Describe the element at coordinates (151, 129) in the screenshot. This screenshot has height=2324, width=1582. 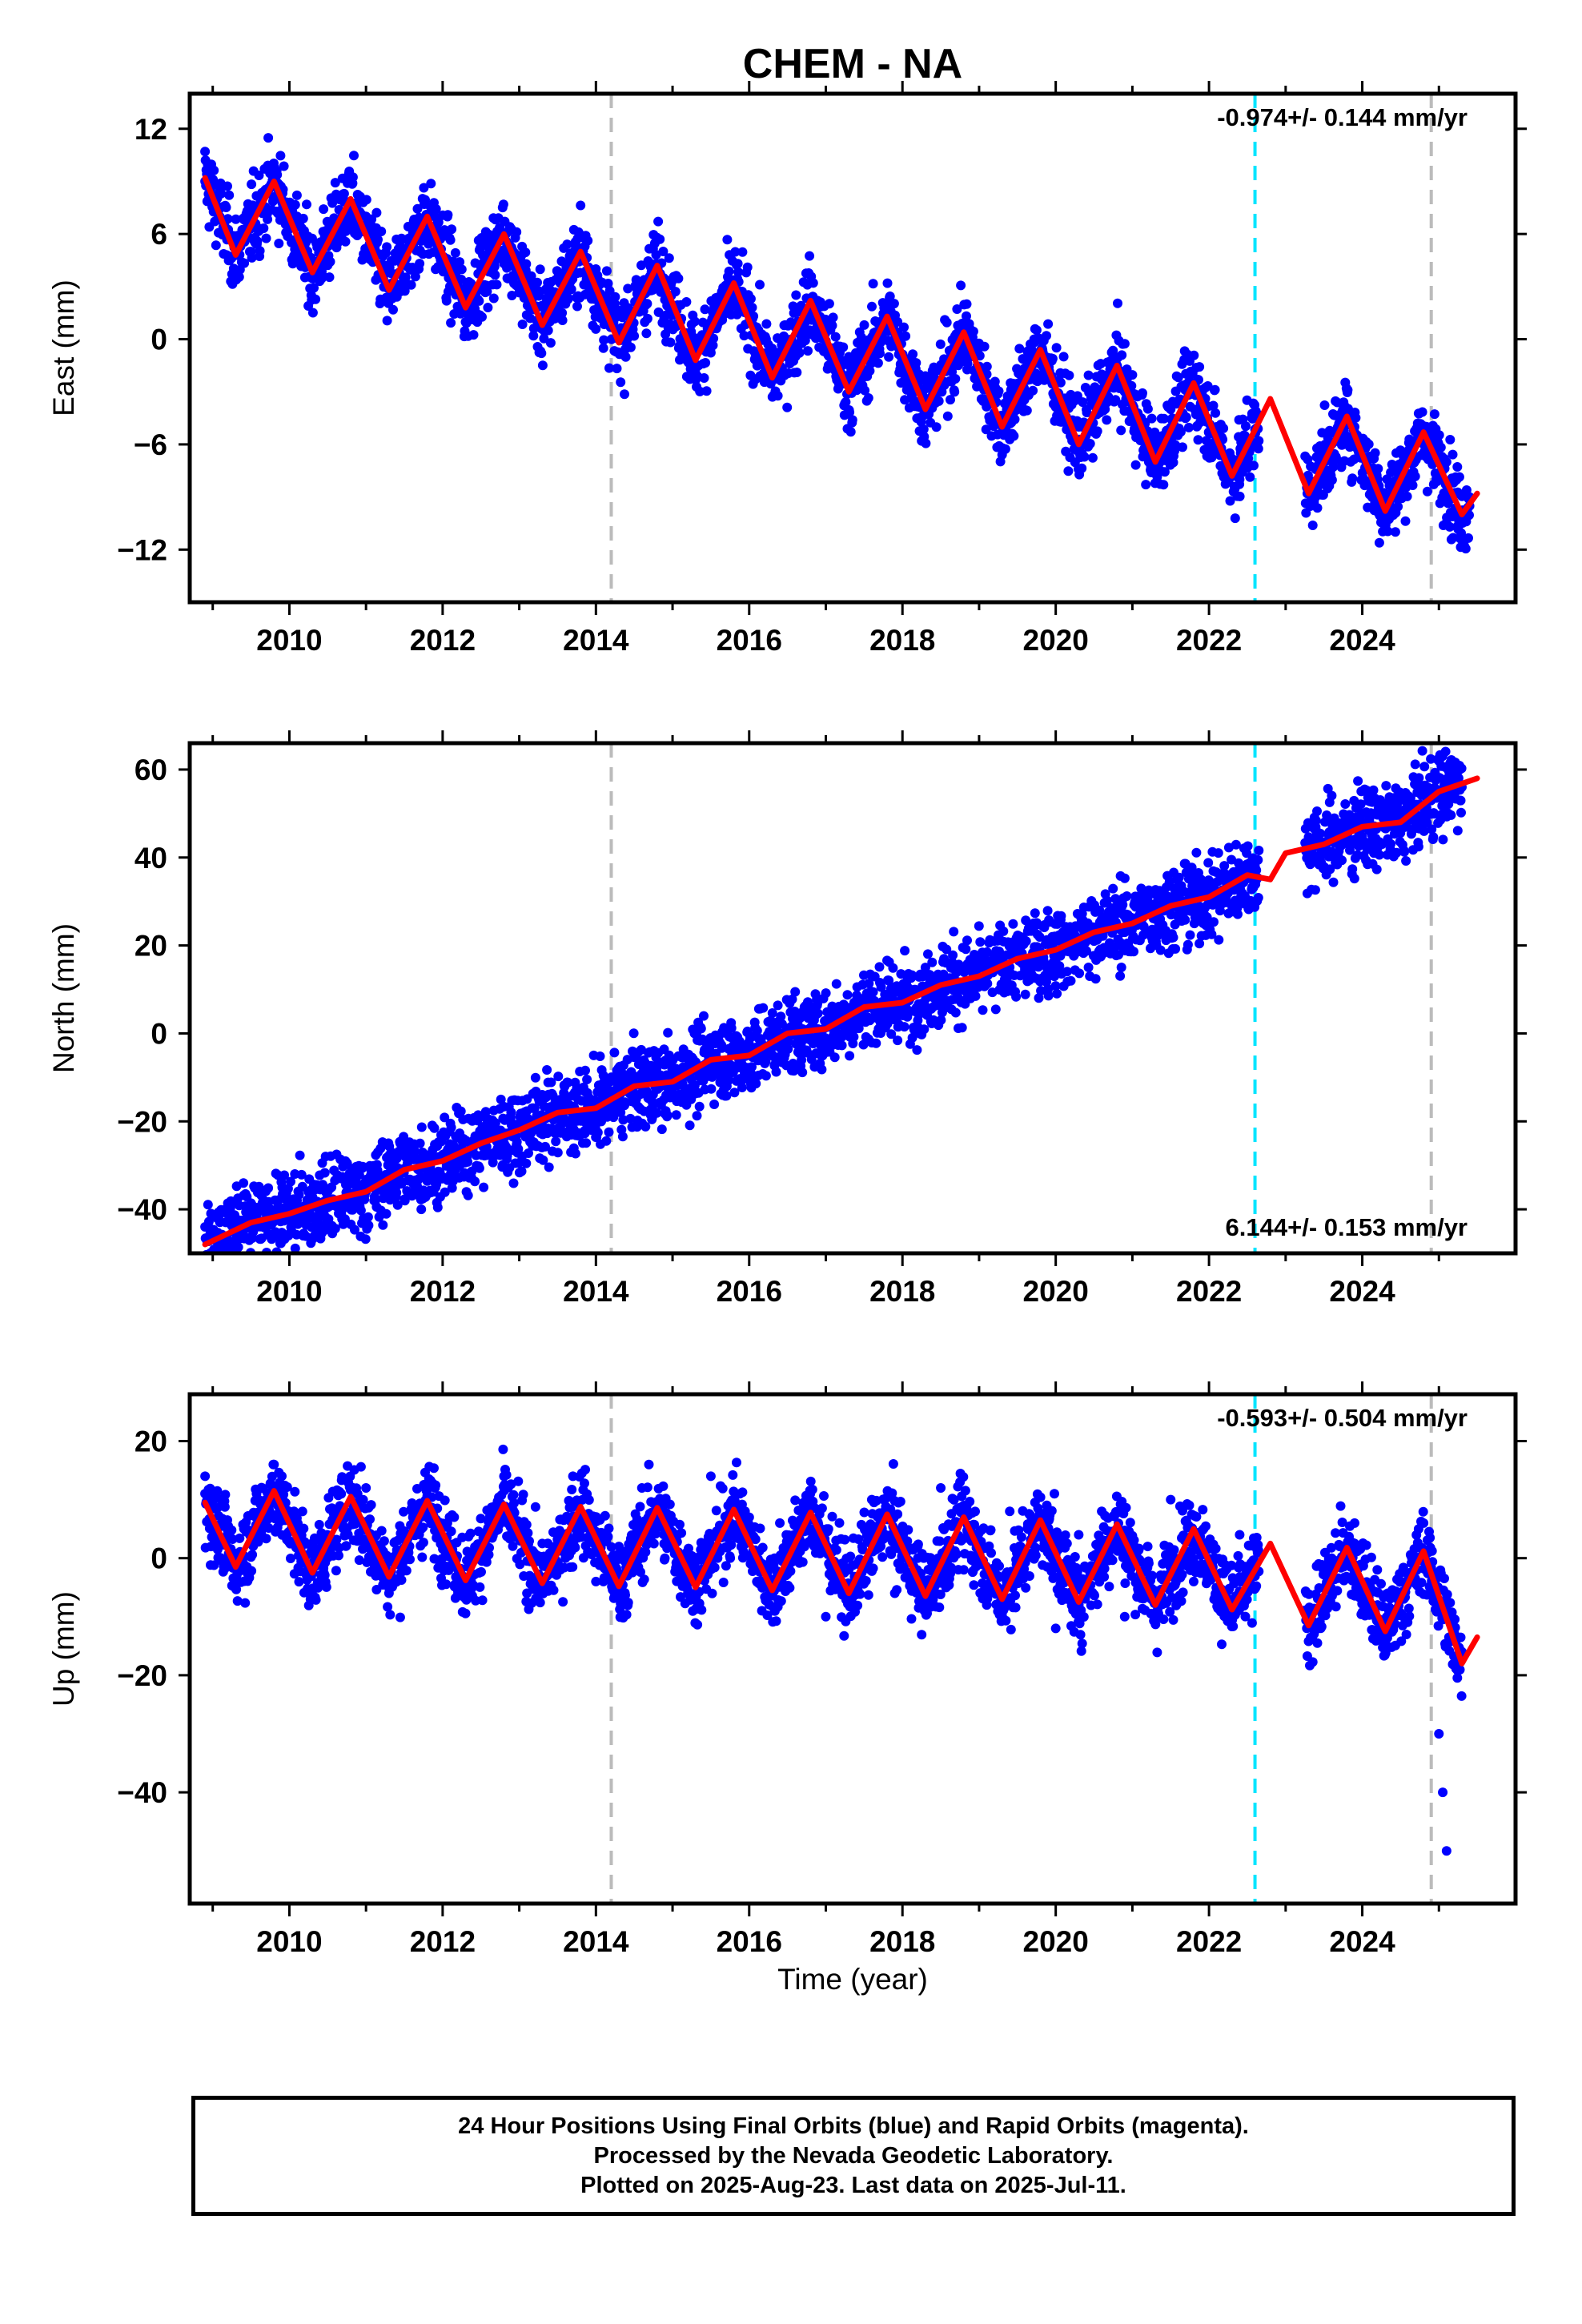
I see `y-tick-label: 12` at that location.